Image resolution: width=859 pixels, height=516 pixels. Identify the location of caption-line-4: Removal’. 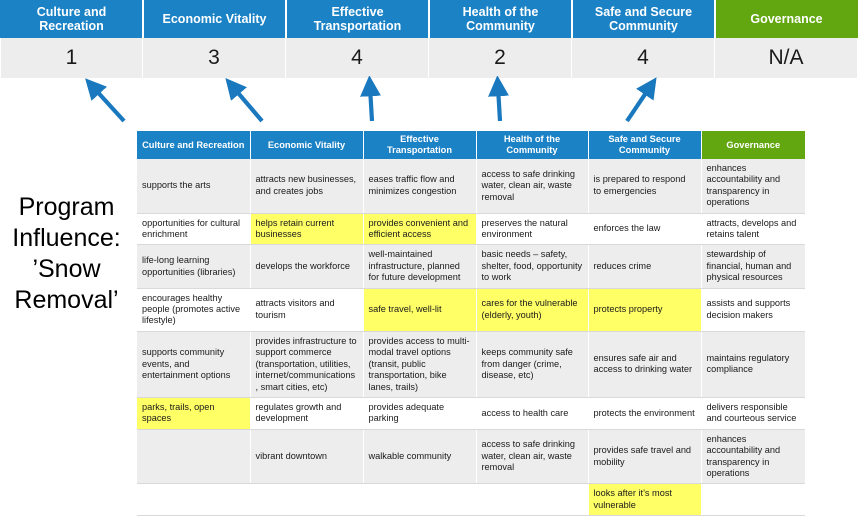
(66, 300).